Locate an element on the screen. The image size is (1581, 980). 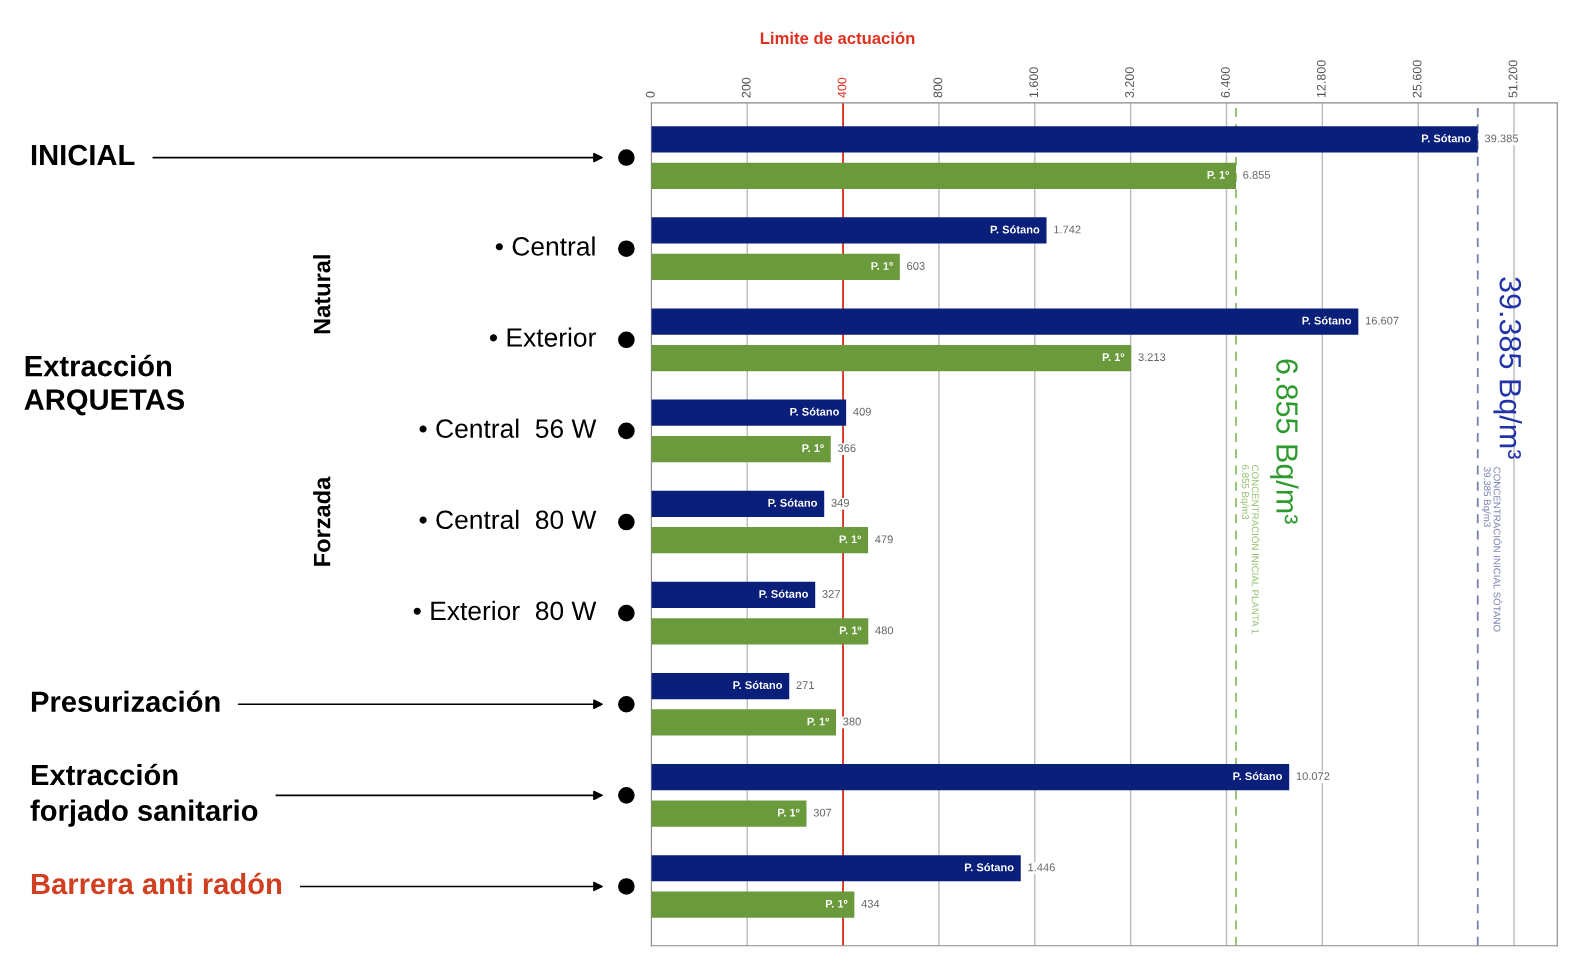
data-label: 366 is located at coordinates (846, 448).